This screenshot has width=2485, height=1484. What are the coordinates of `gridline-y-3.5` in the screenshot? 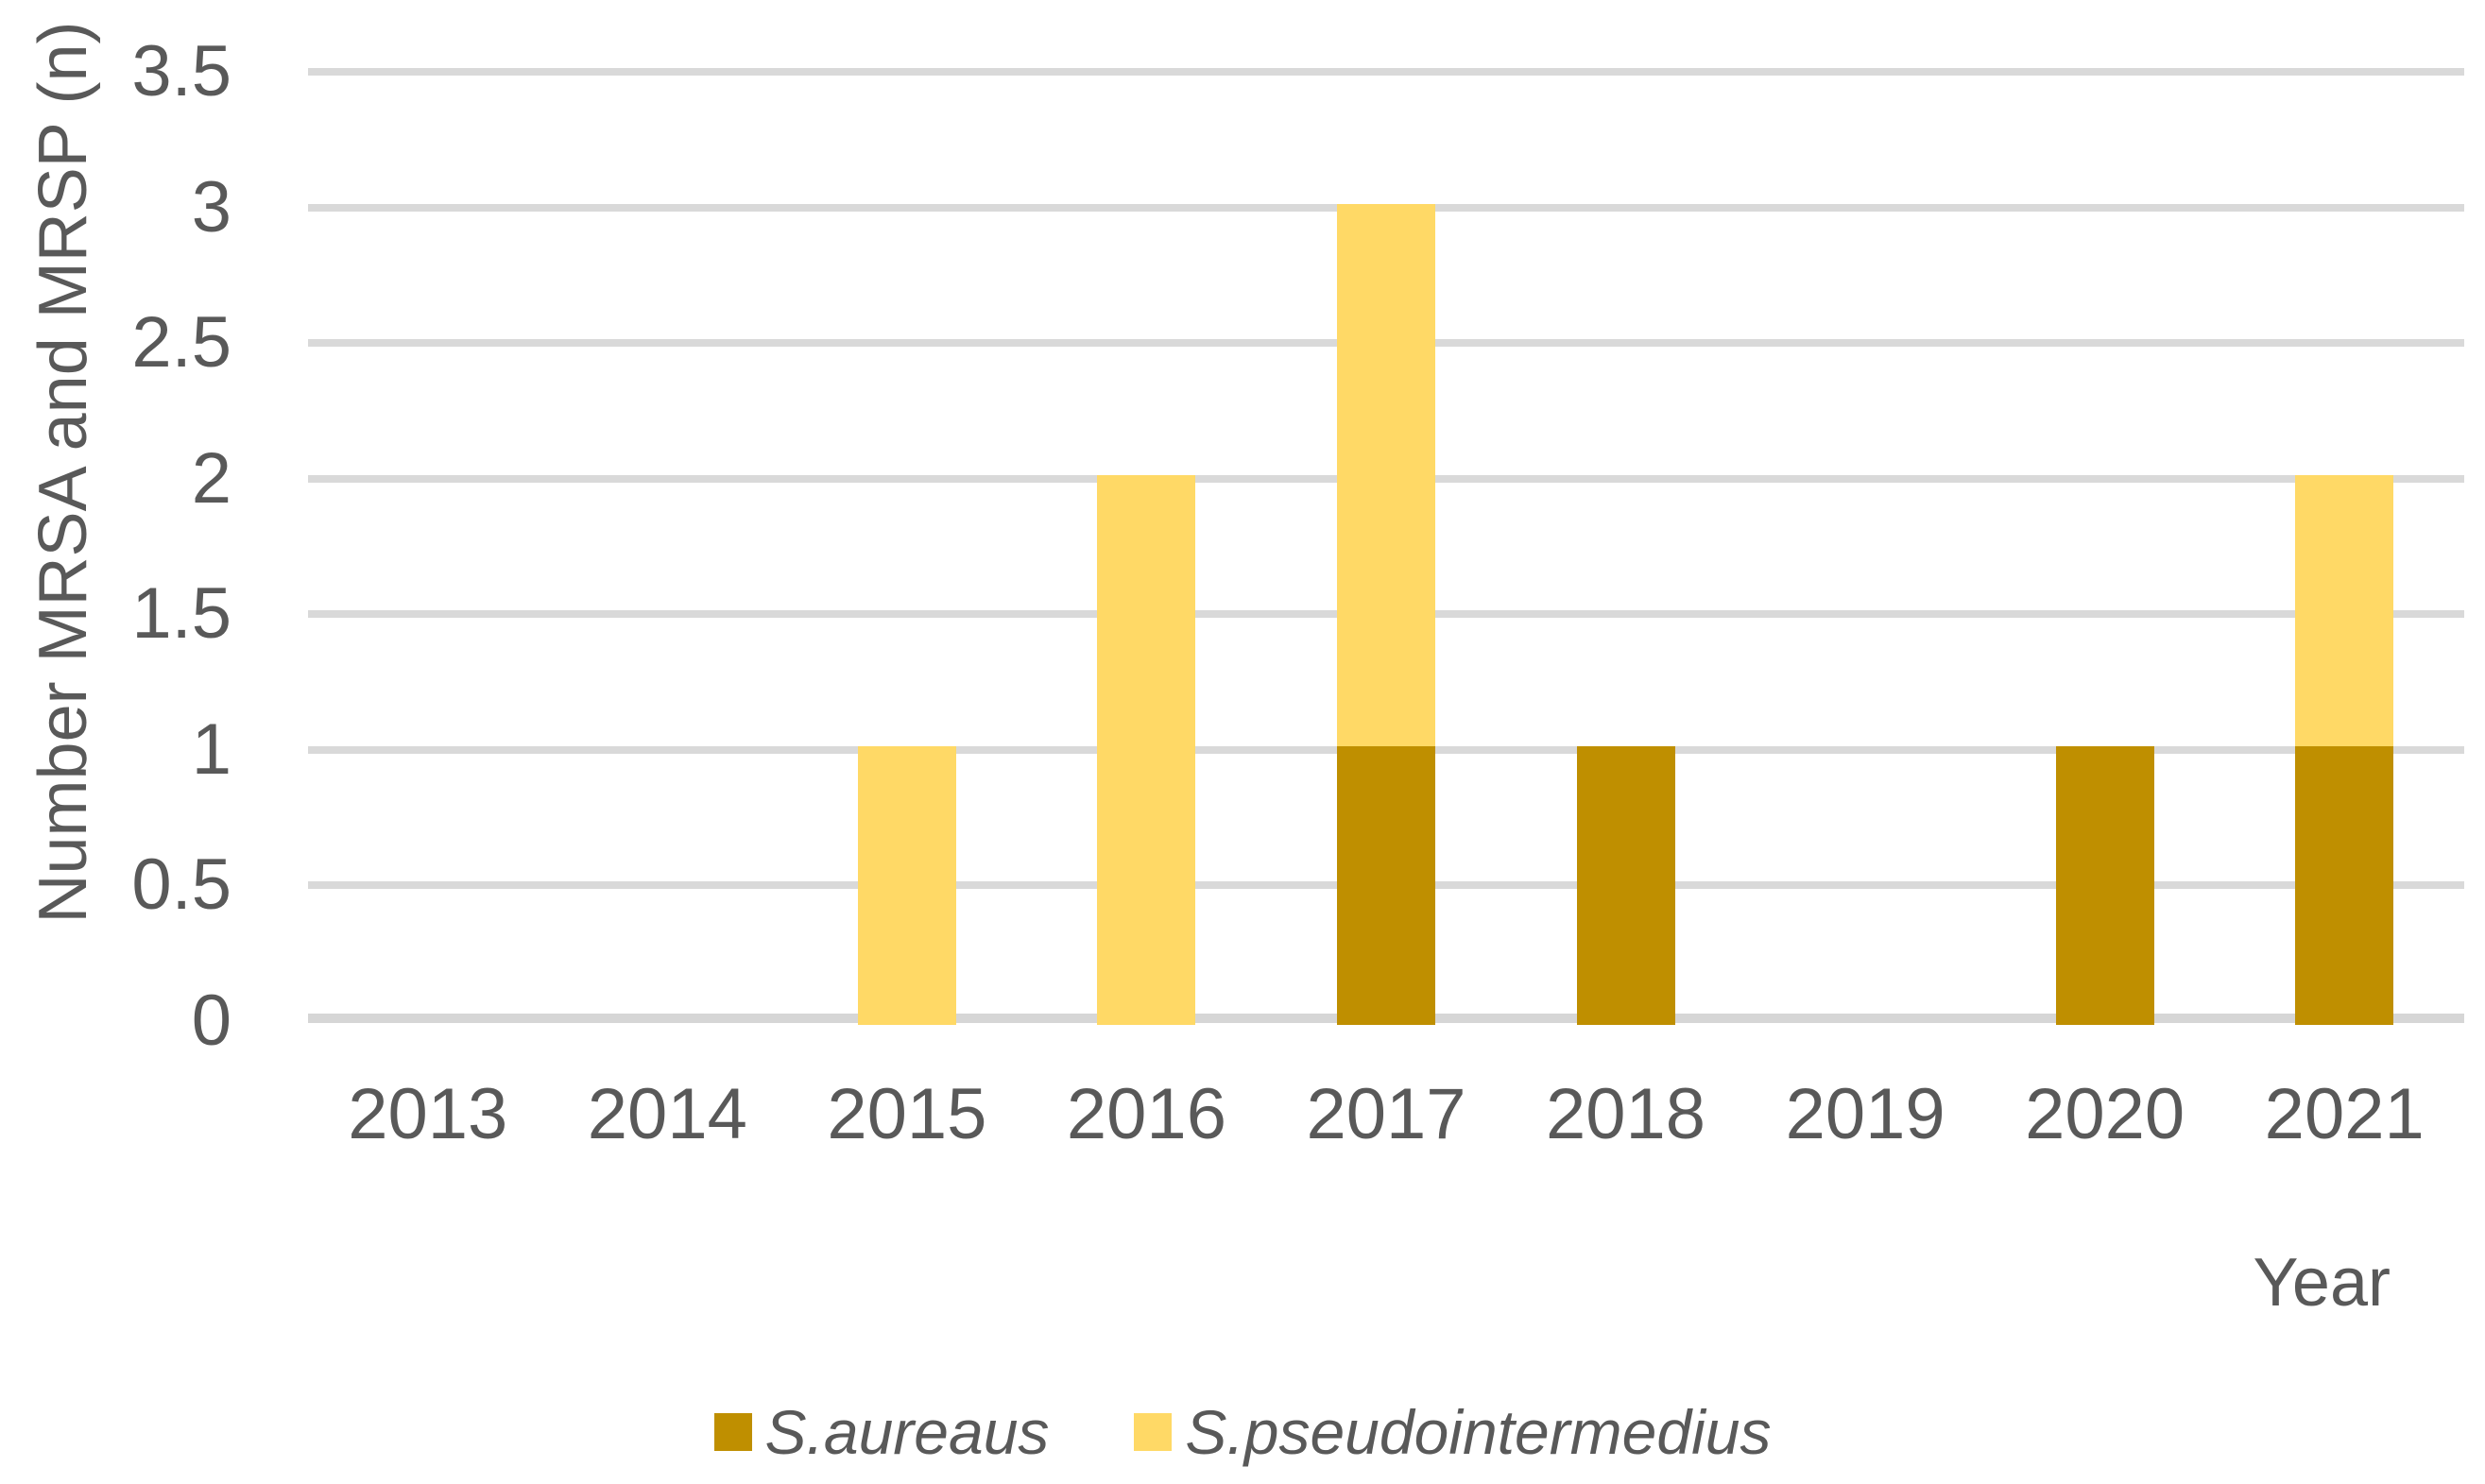 It's located at (1386, 72).